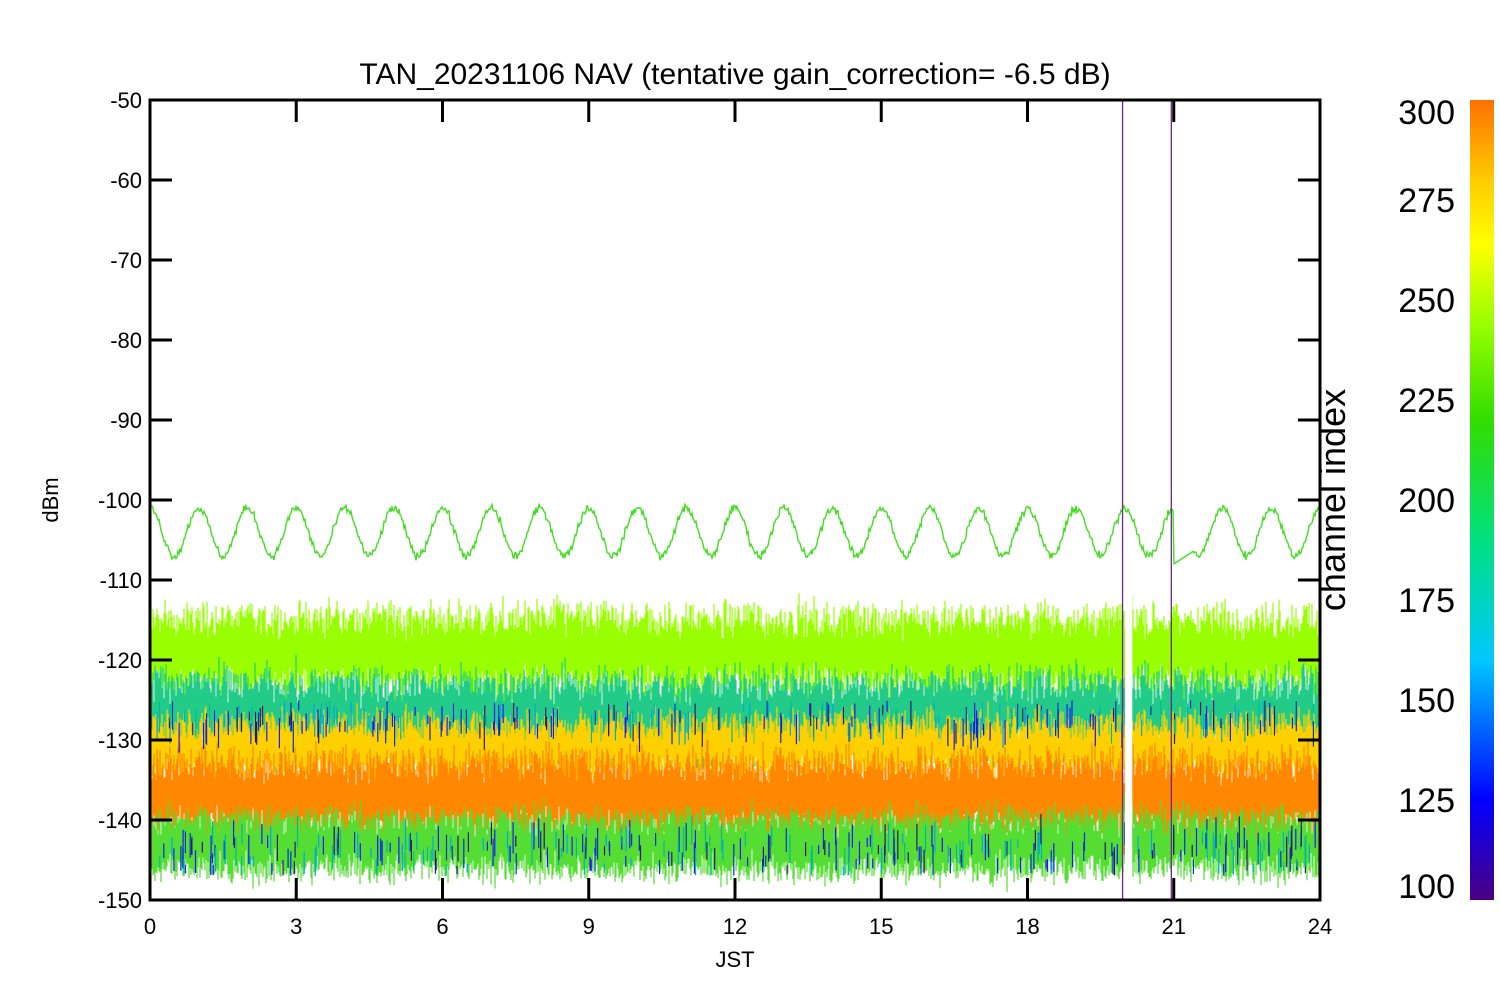 Image resolution: width=1500 pixels, height=1000 pixels. I want to click on colorbar-tick-label: 200, so click(1426, 501).